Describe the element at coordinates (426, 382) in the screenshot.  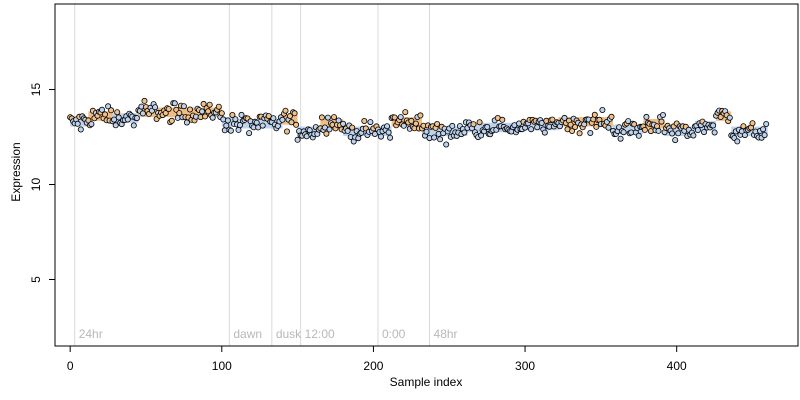
I see `x-axis-title: Sample index` at that location.